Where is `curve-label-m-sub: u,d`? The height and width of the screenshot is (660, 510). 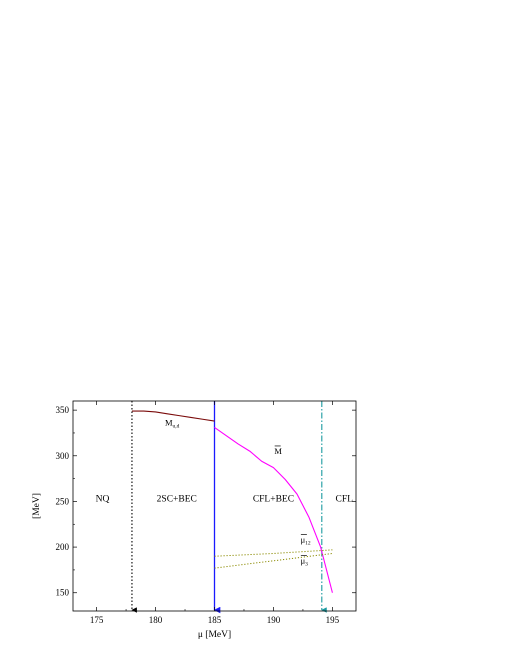
curve-label-m-sub: u,d is located at coordinates (176, 427).